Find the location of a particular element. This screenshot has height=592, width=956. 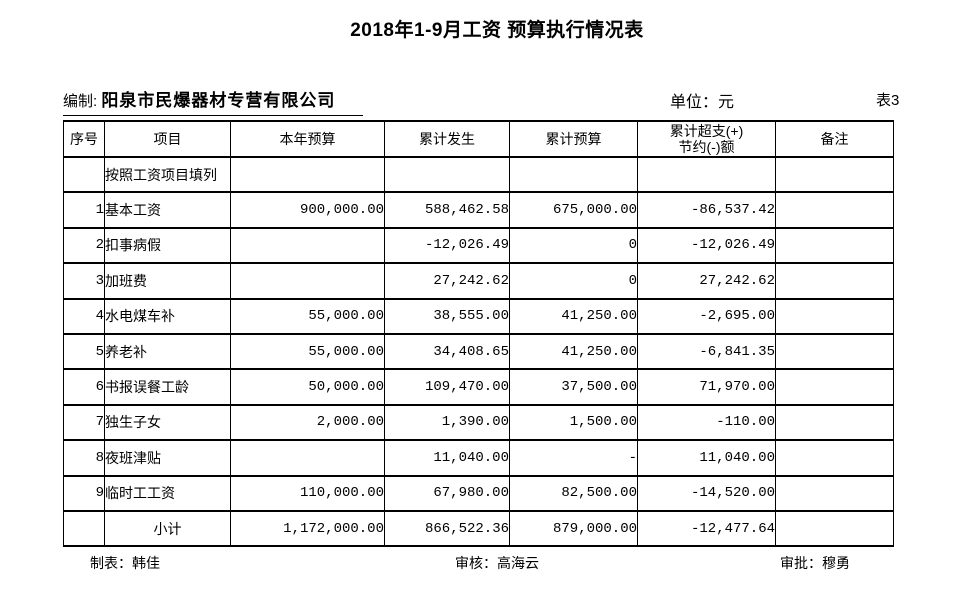

prepared-by-label: 编制: is located at coordinates (80, 101).